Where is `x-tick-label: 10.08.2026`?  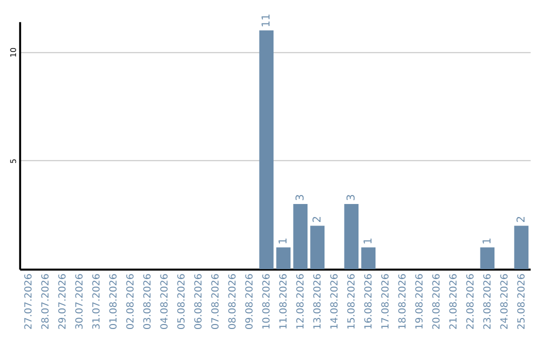 x-tick-label: 10.08.2026 is located at coordinates (266, 302).